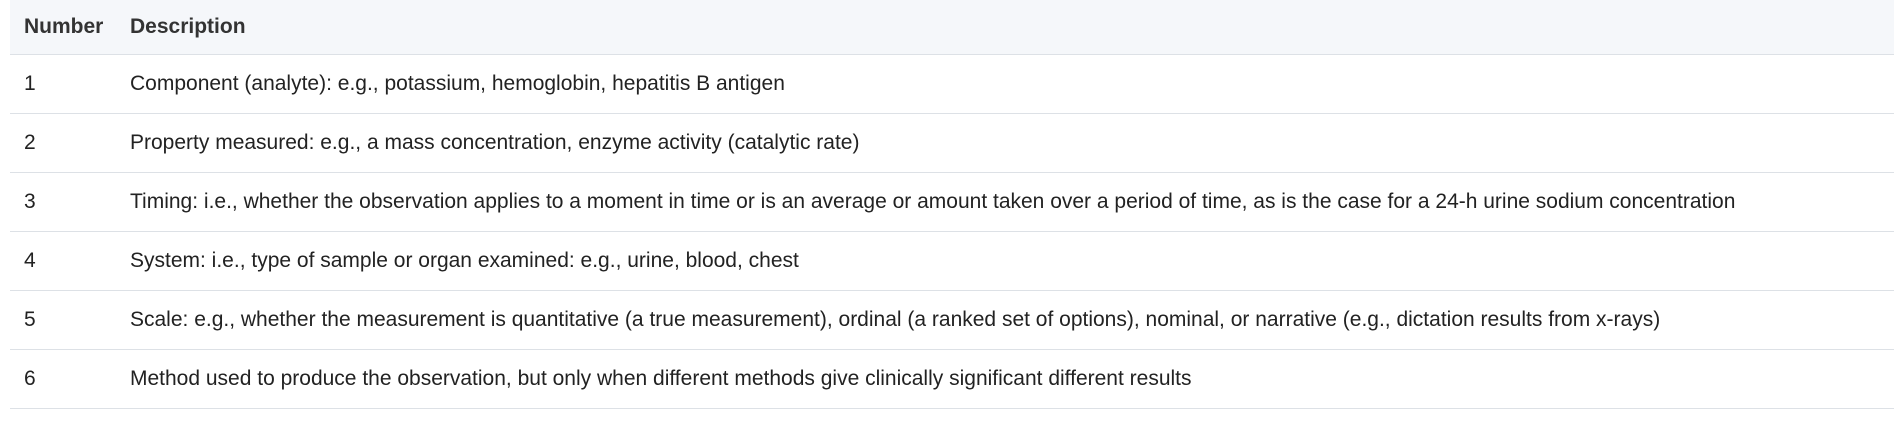  What do you see at coordinates (63, 202) in the screenshot?
I see `row-number-cell: 3` at bounding box center [63, 202].